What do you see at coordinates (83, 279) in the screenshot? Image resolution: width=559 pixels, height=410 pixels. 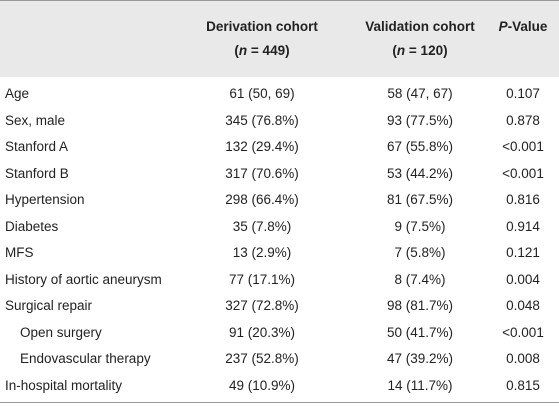 I see `row-label: History of aortic aneurysm` at bounding box center [83, 279].